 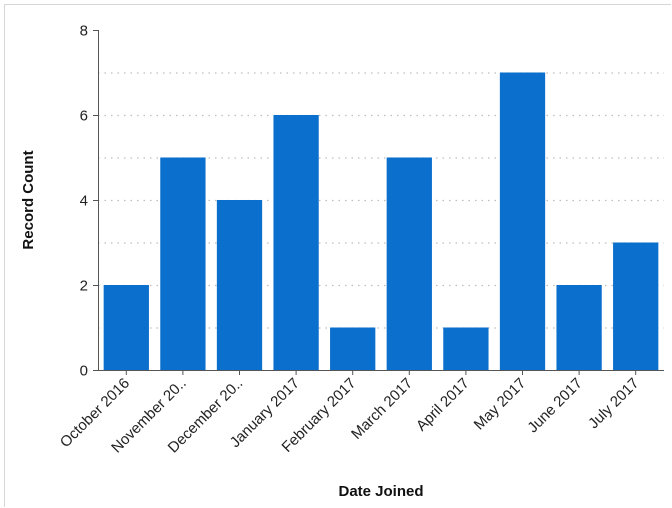 I want to click on y-axis-ticks: 0 2 4 6 8, so click(x=89, y=201).